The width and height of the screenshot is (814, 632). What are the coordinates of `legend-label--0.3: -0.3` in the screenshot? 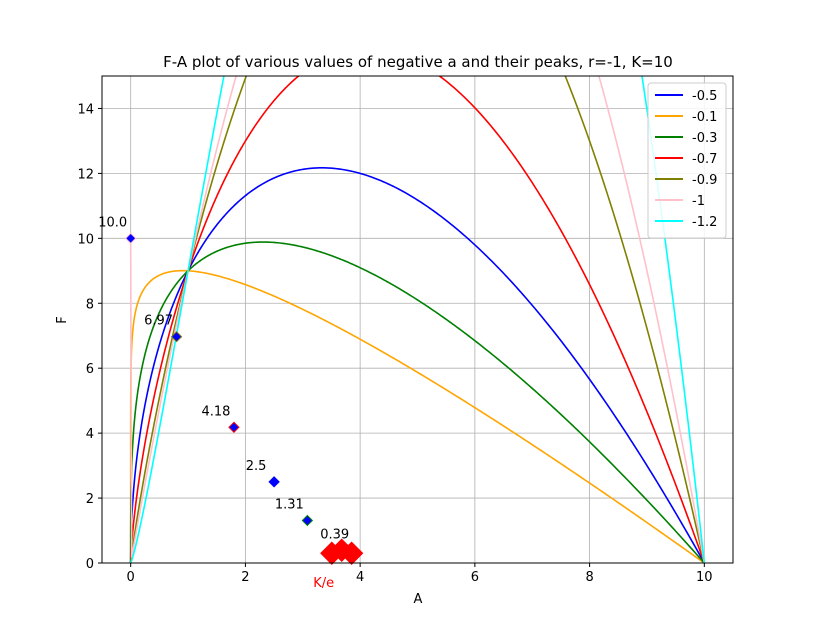 It's located at (704, 138).